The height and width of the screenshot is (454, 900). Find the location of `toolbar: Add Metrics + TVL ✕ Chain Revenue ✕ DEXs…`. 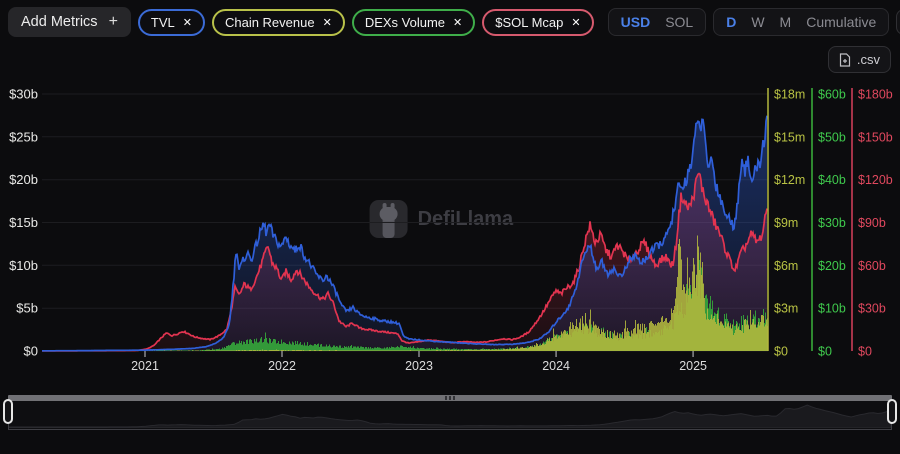

toolbar: Add Metrics + TVL ✕ Chain Revenue ✕ DEXs… is located at coordinates (450, 21).